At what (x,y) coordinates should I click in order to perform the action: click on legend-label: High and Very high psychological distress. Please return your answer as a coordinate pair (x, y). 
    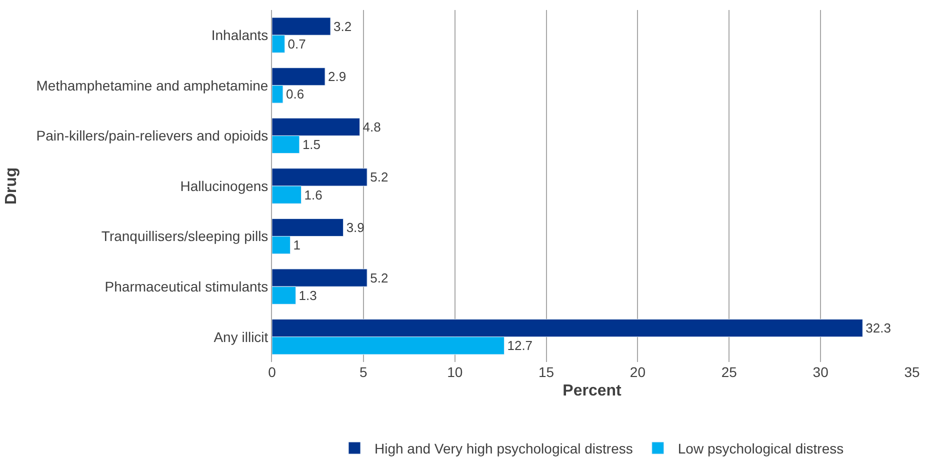
    Looking at the image, I should click on (503, 448).